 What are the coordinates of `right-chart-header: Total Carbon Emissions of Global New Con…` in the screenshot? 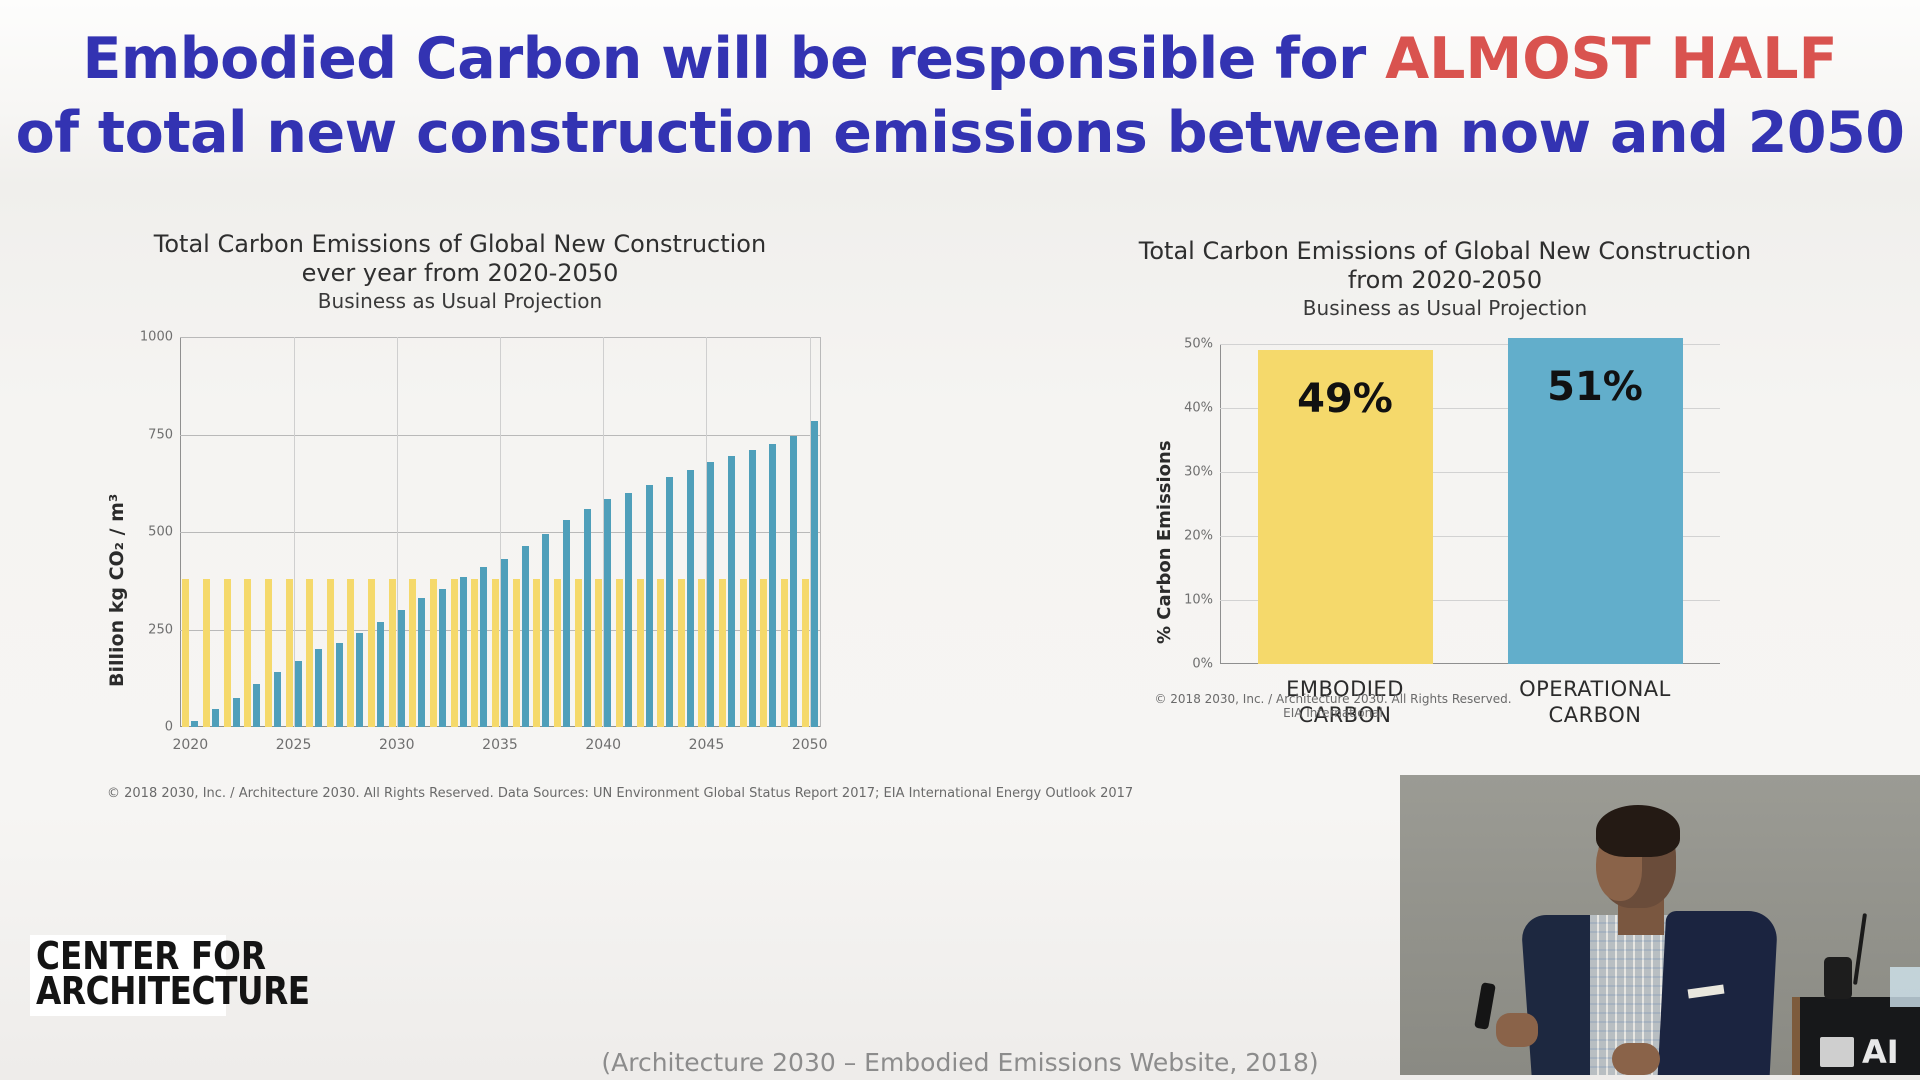 It's located at (1445, 279).